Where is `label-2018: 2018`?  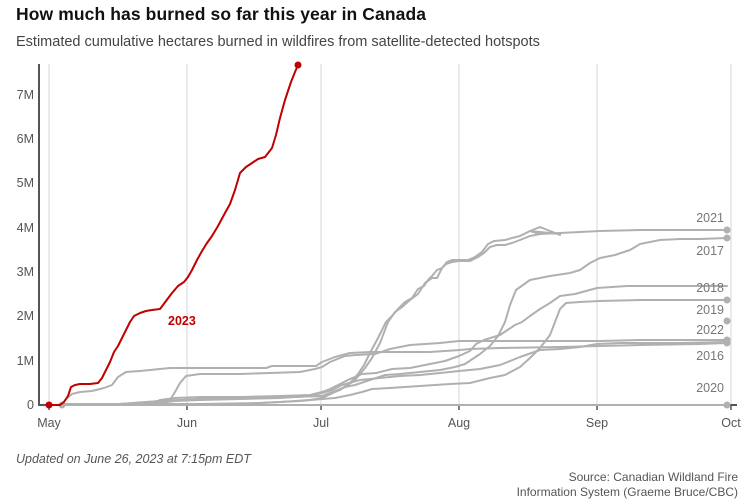
label-2018: 2018 is located at coordinates (710, 288).